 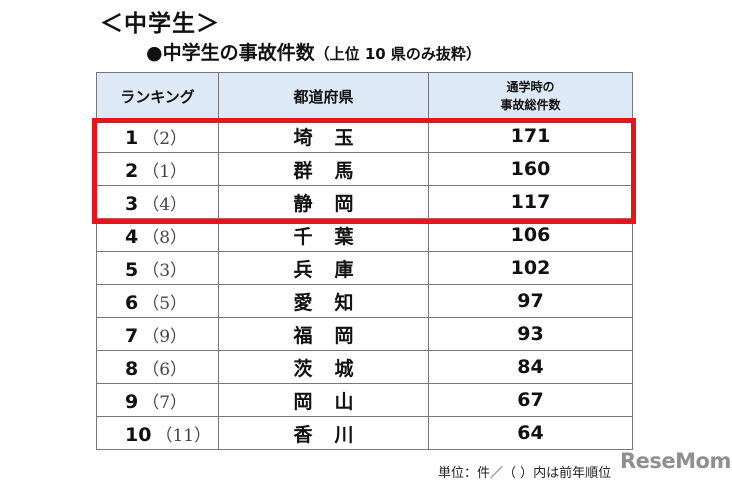 I want to click on count-cell: 102, so click(x=530, y=268).